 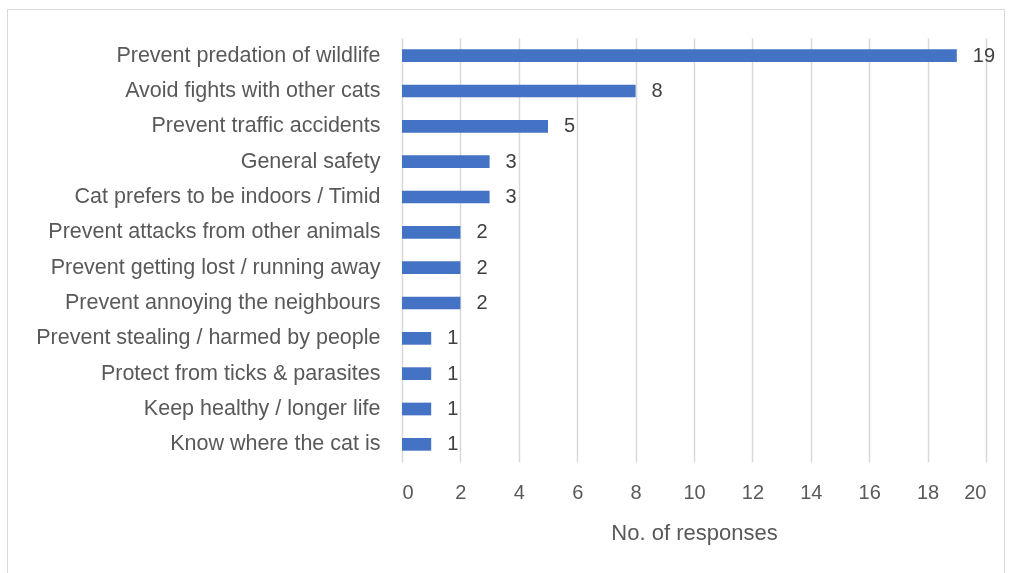 I want to click on x-tick-label: 20, so click(x=975, y=491).